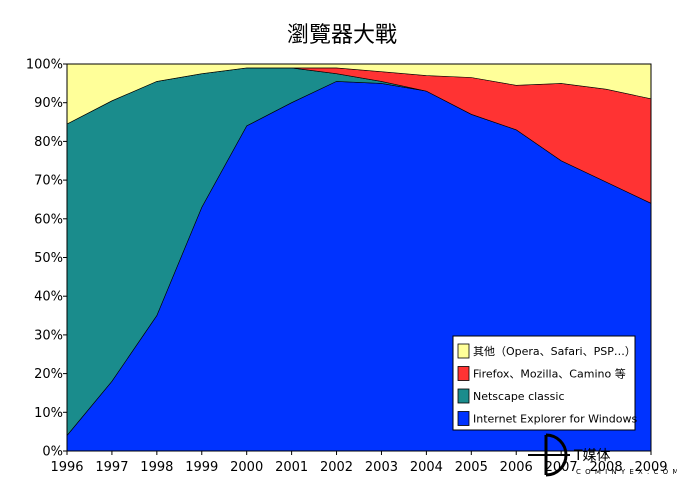 The image size is (677, 492). What do you see at coordinates (606, 467) in the screenshot?
I see `x-tick-label: 2008` at bounding box center [606, 467].